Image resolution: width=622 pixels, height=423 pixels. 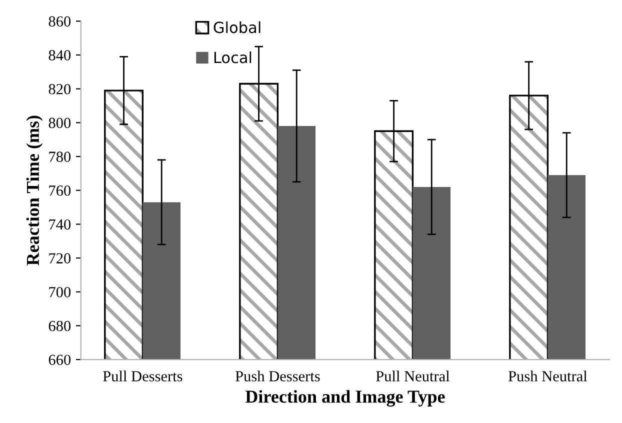 What do you see at coordinates (60, 224) in the screenshot?
I see `y-tick-label: 740` at bounding box center [60, 224].